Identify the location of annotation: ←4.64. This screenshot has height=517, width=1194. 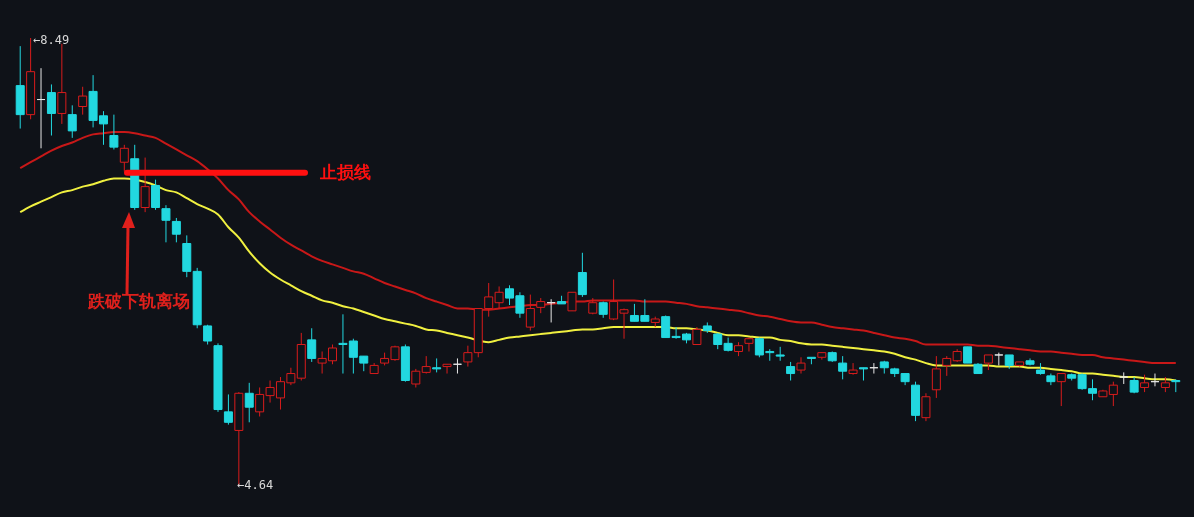
(255, 485).